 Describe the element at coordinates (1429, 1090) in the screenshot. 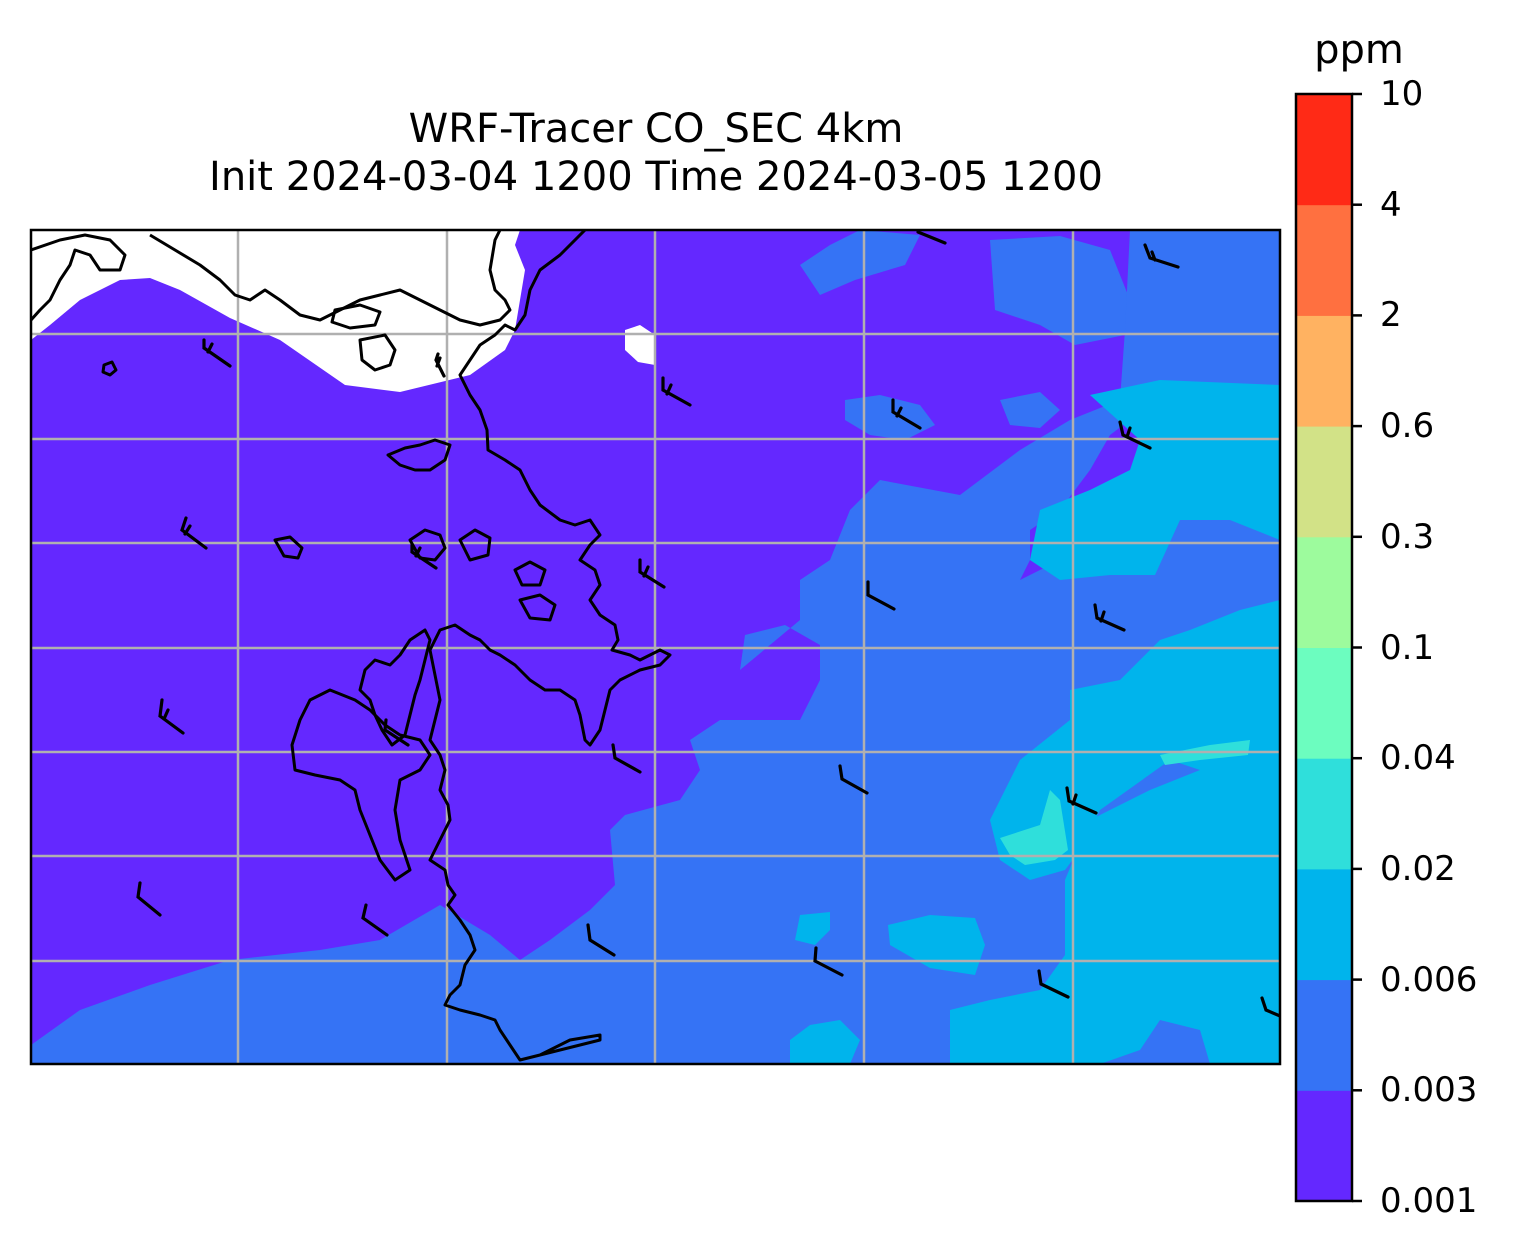

I see `colorbar-tick-label: 0.003` at that location.